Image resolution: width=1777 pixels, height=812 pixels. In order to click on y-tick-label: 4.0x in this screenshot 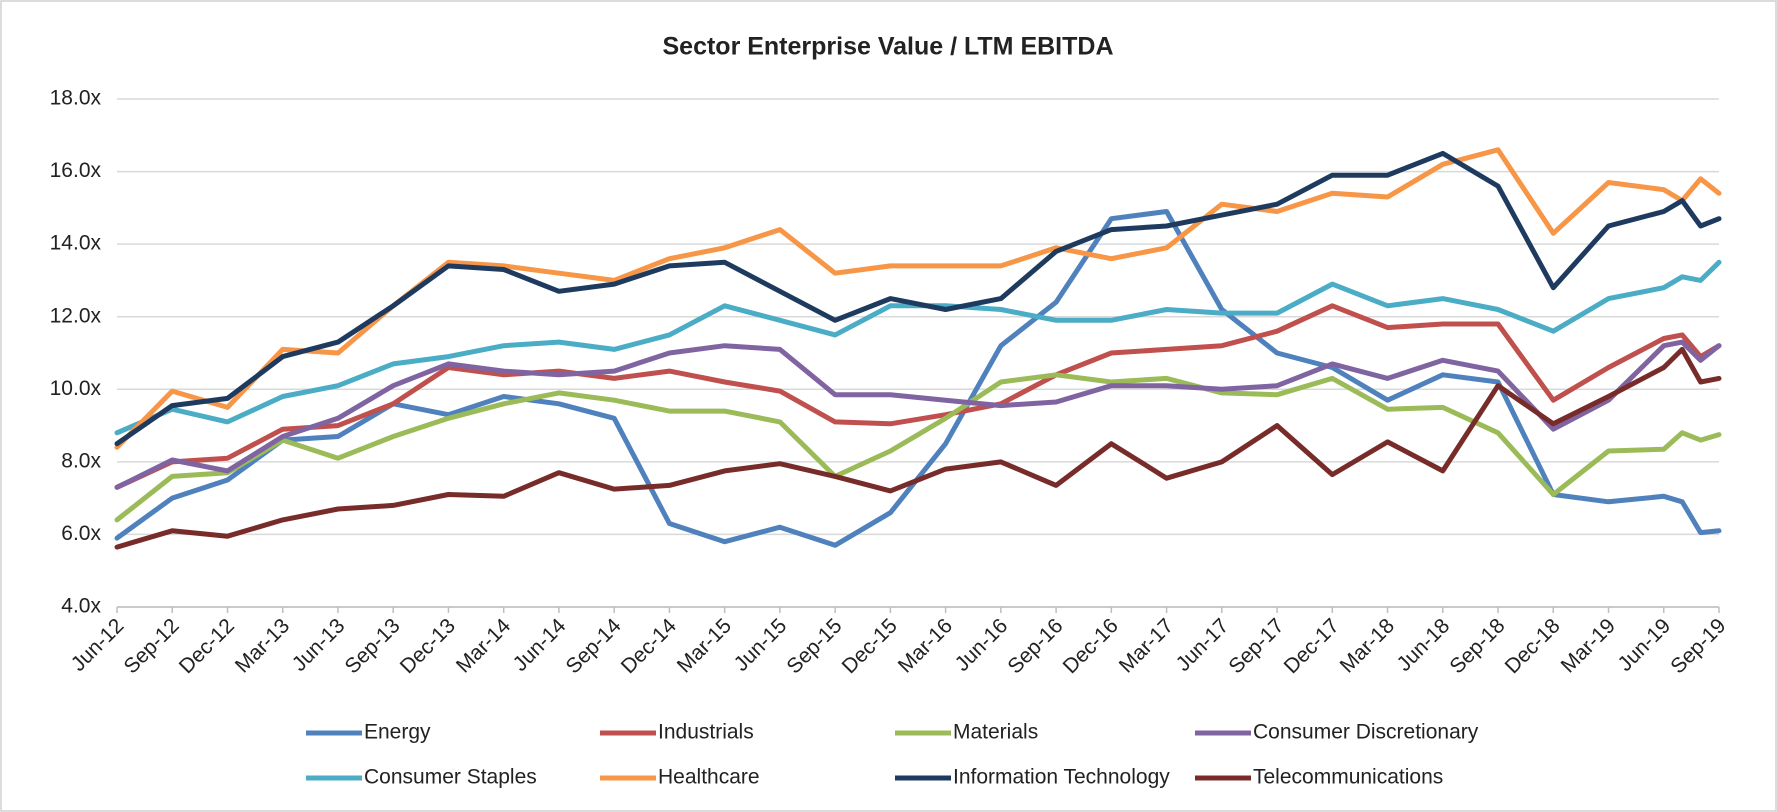, I will do `click(81, 606)`.